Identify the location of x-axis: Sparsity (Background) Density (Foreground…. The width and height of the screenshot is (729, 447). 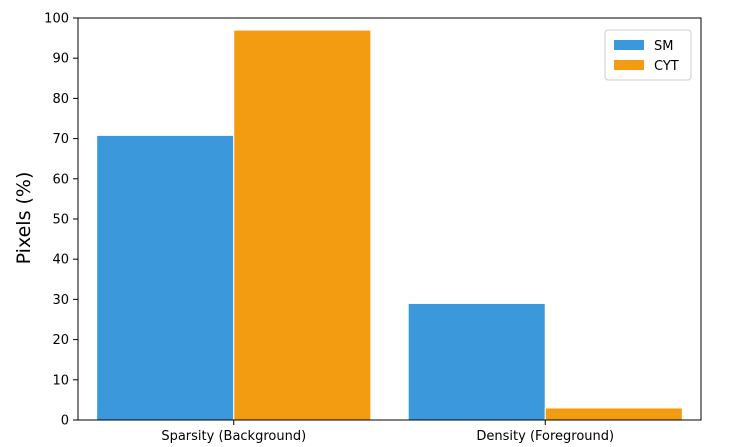
(387, 432).